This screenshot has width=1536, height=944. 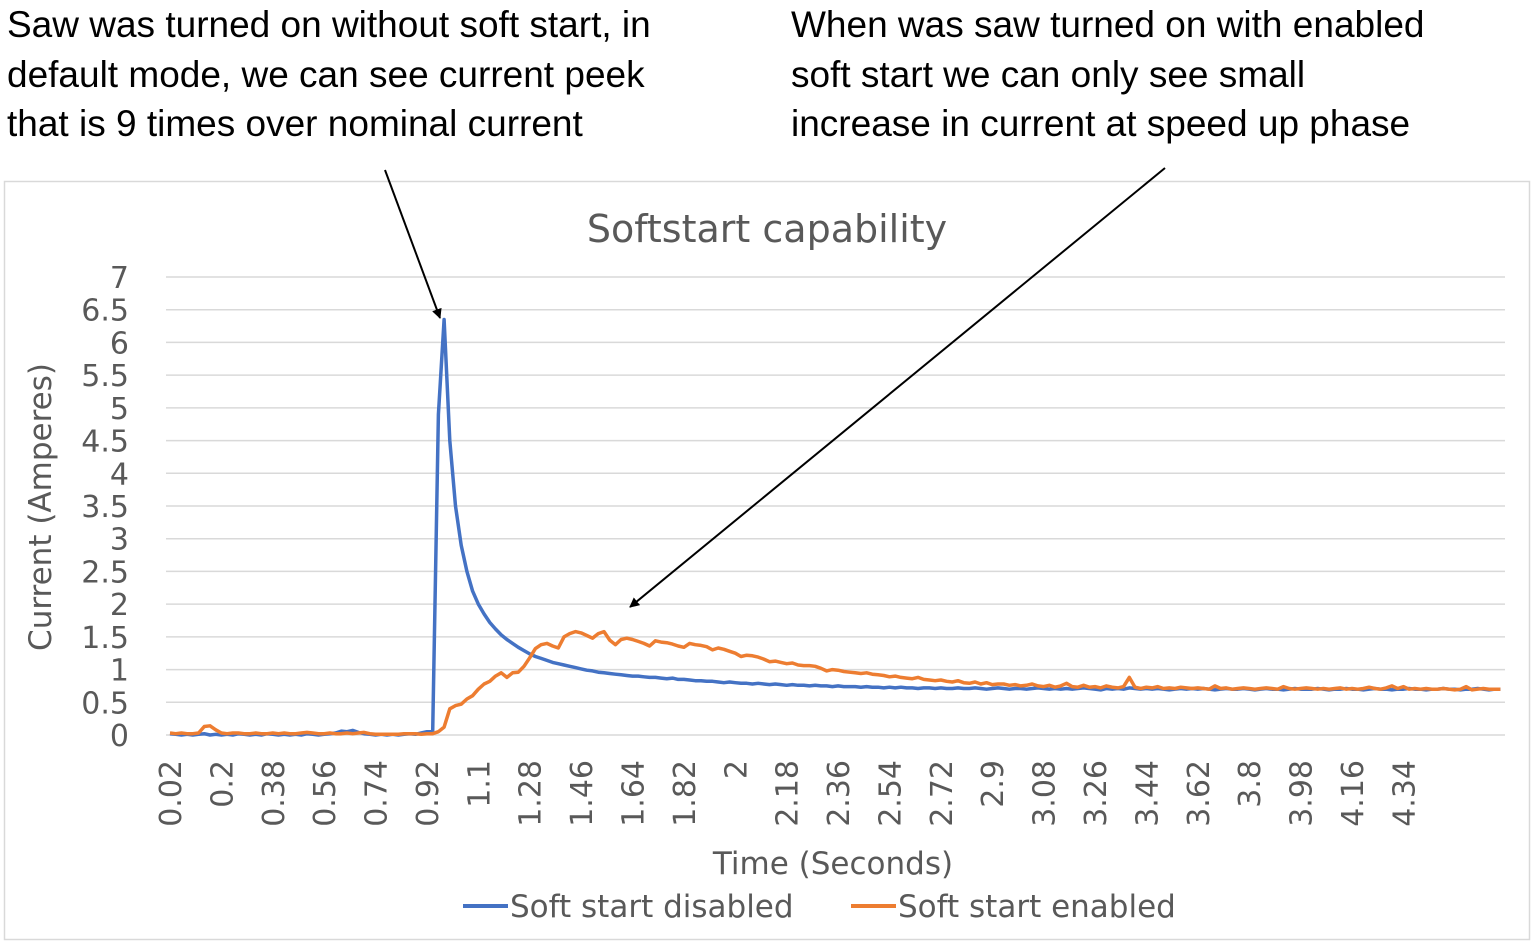 I want to click on x-tick-label: 0.92, so click(x=428, y=793).